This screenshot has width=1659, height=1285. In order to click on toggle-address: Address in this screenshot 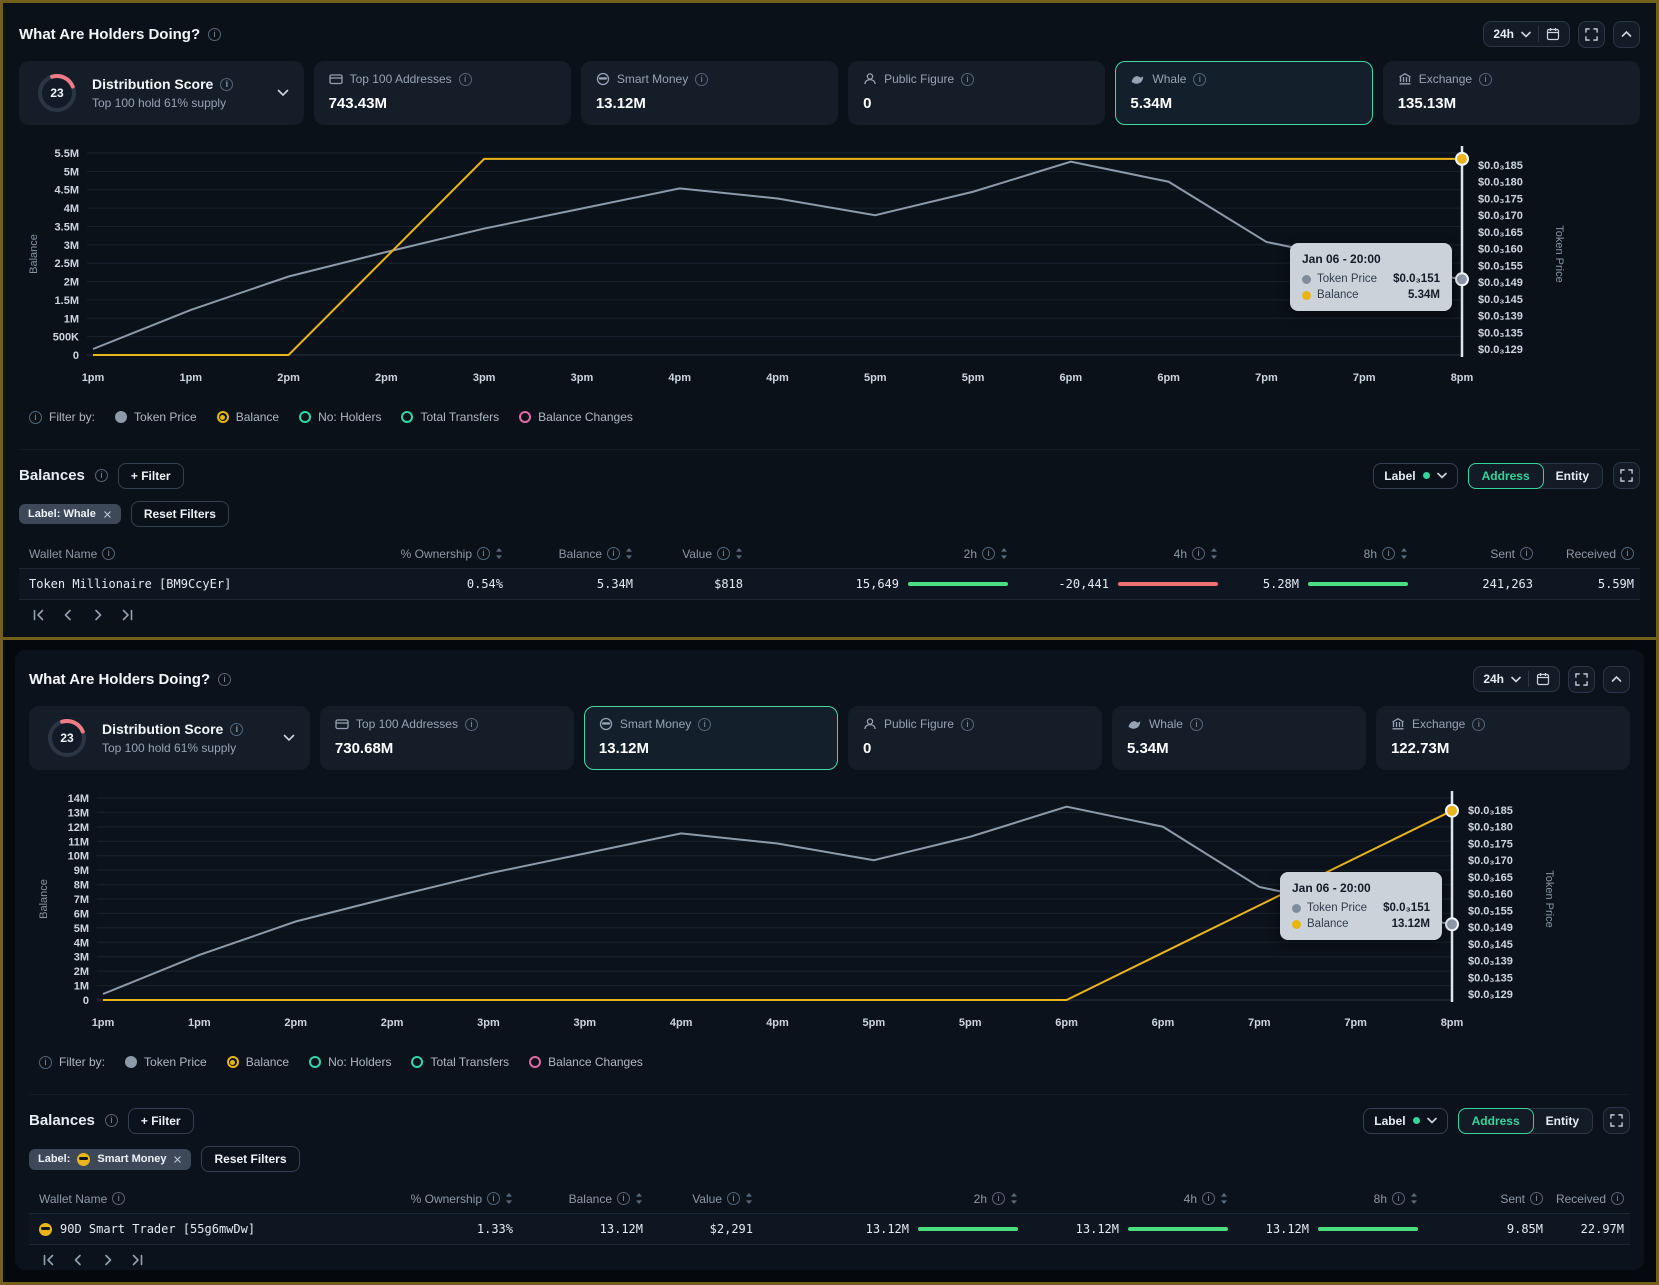, I will do `click(1495, 1120)`.